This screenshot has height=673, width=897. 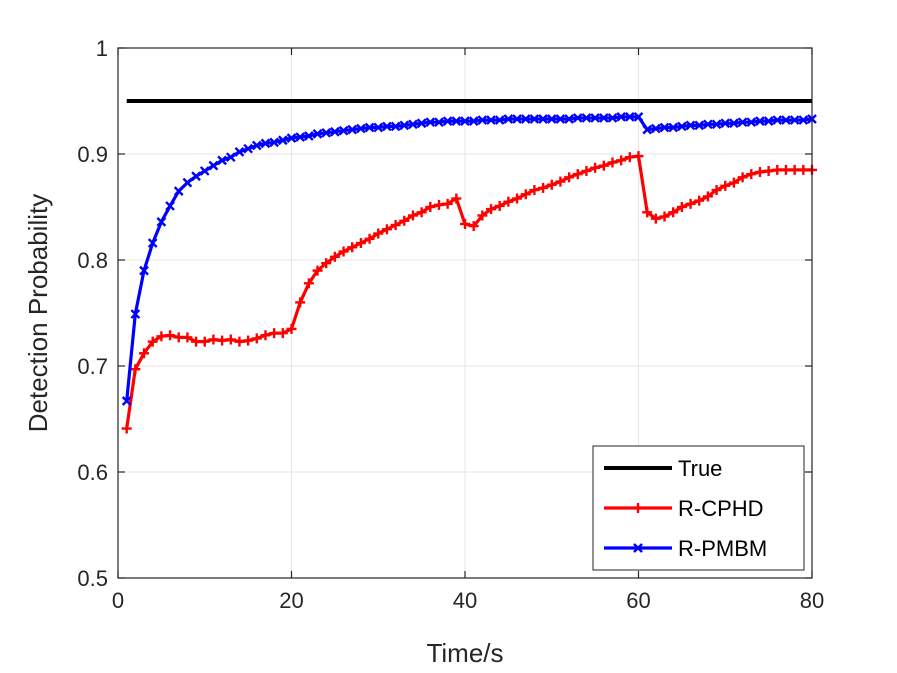 What do you see at coordinates (638, 508) in the screenshot?
I see `legend-sample-r-cphd` at bounding box center [638, 508].